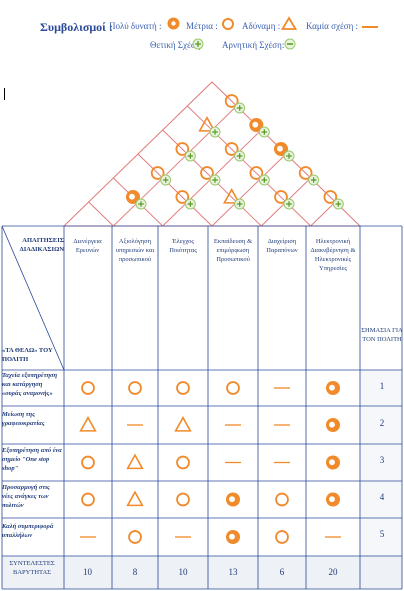 This screenshot has width=404, height=591. I want to click on total-1: 10, so click(87, 572).